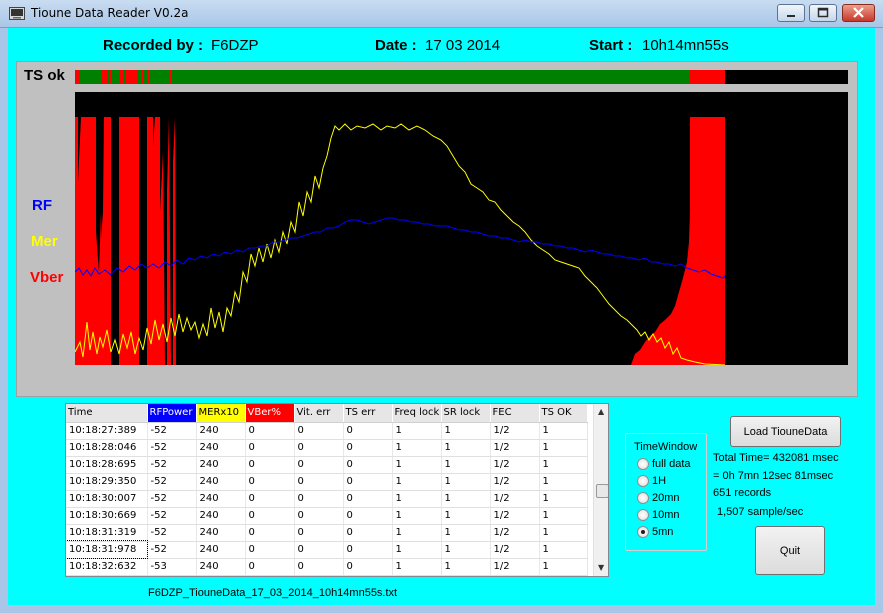  I want to click on scroll-down-icon: ▼, so click(601, 567).